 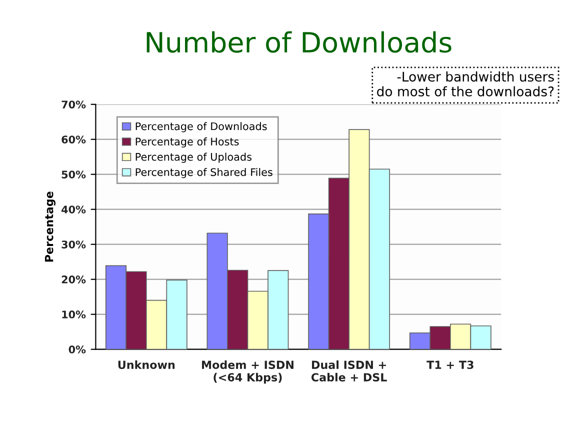 What do you see at coordinates (194, 157) in the screenshot?
I see `legend-label: Percentage of Uploads` at bounding box center [194, 157].